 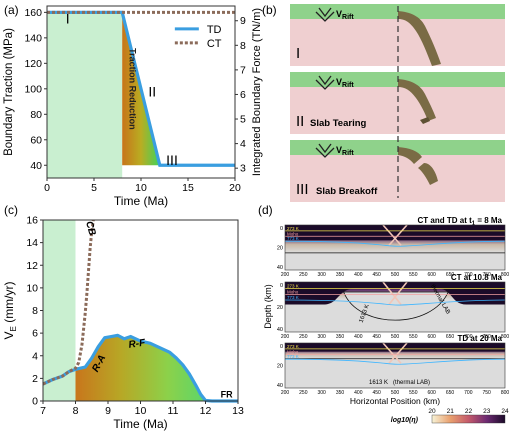 I want to click on title-main: CT at 10.8 Ma, so click(x=477, y=277).